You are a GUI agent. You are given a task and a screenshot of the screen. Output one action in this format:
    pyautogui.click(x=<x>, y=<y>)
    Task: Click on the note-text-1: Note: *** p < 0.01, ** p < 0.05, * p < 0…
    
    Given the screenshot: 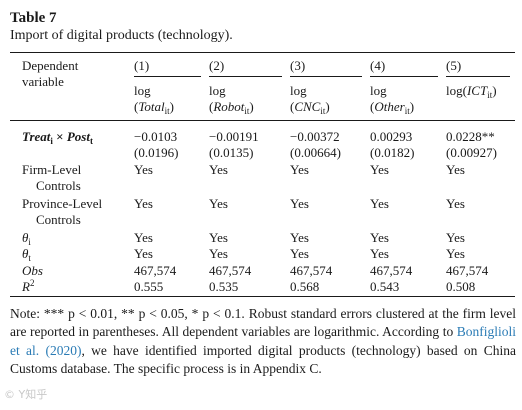 What is the action you would take?
    pyautogui.click(x=263, y=323)
    